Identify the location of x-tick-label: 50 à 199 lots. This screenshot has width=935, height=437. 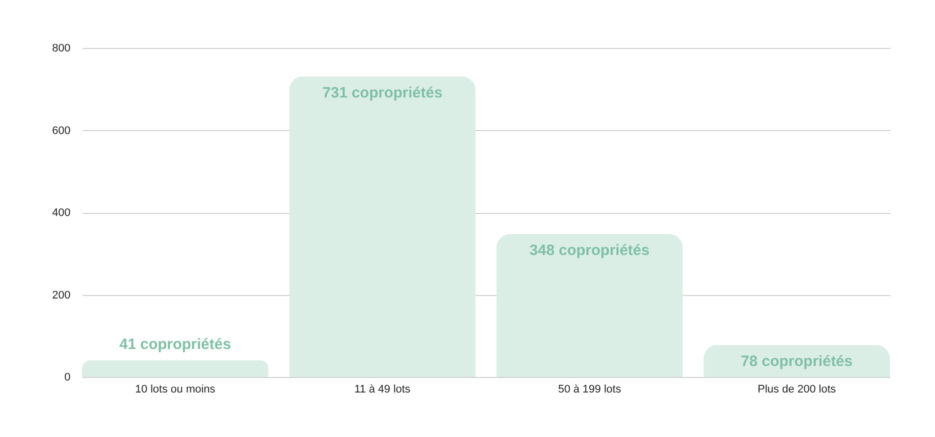
(590, 390).